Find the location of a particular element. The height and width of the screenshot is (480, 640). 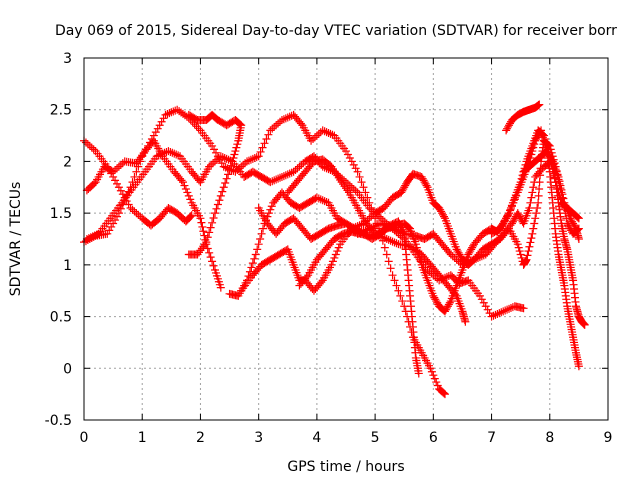

x-axis-label: GPS time / hours is located at coordinates (345, 467).